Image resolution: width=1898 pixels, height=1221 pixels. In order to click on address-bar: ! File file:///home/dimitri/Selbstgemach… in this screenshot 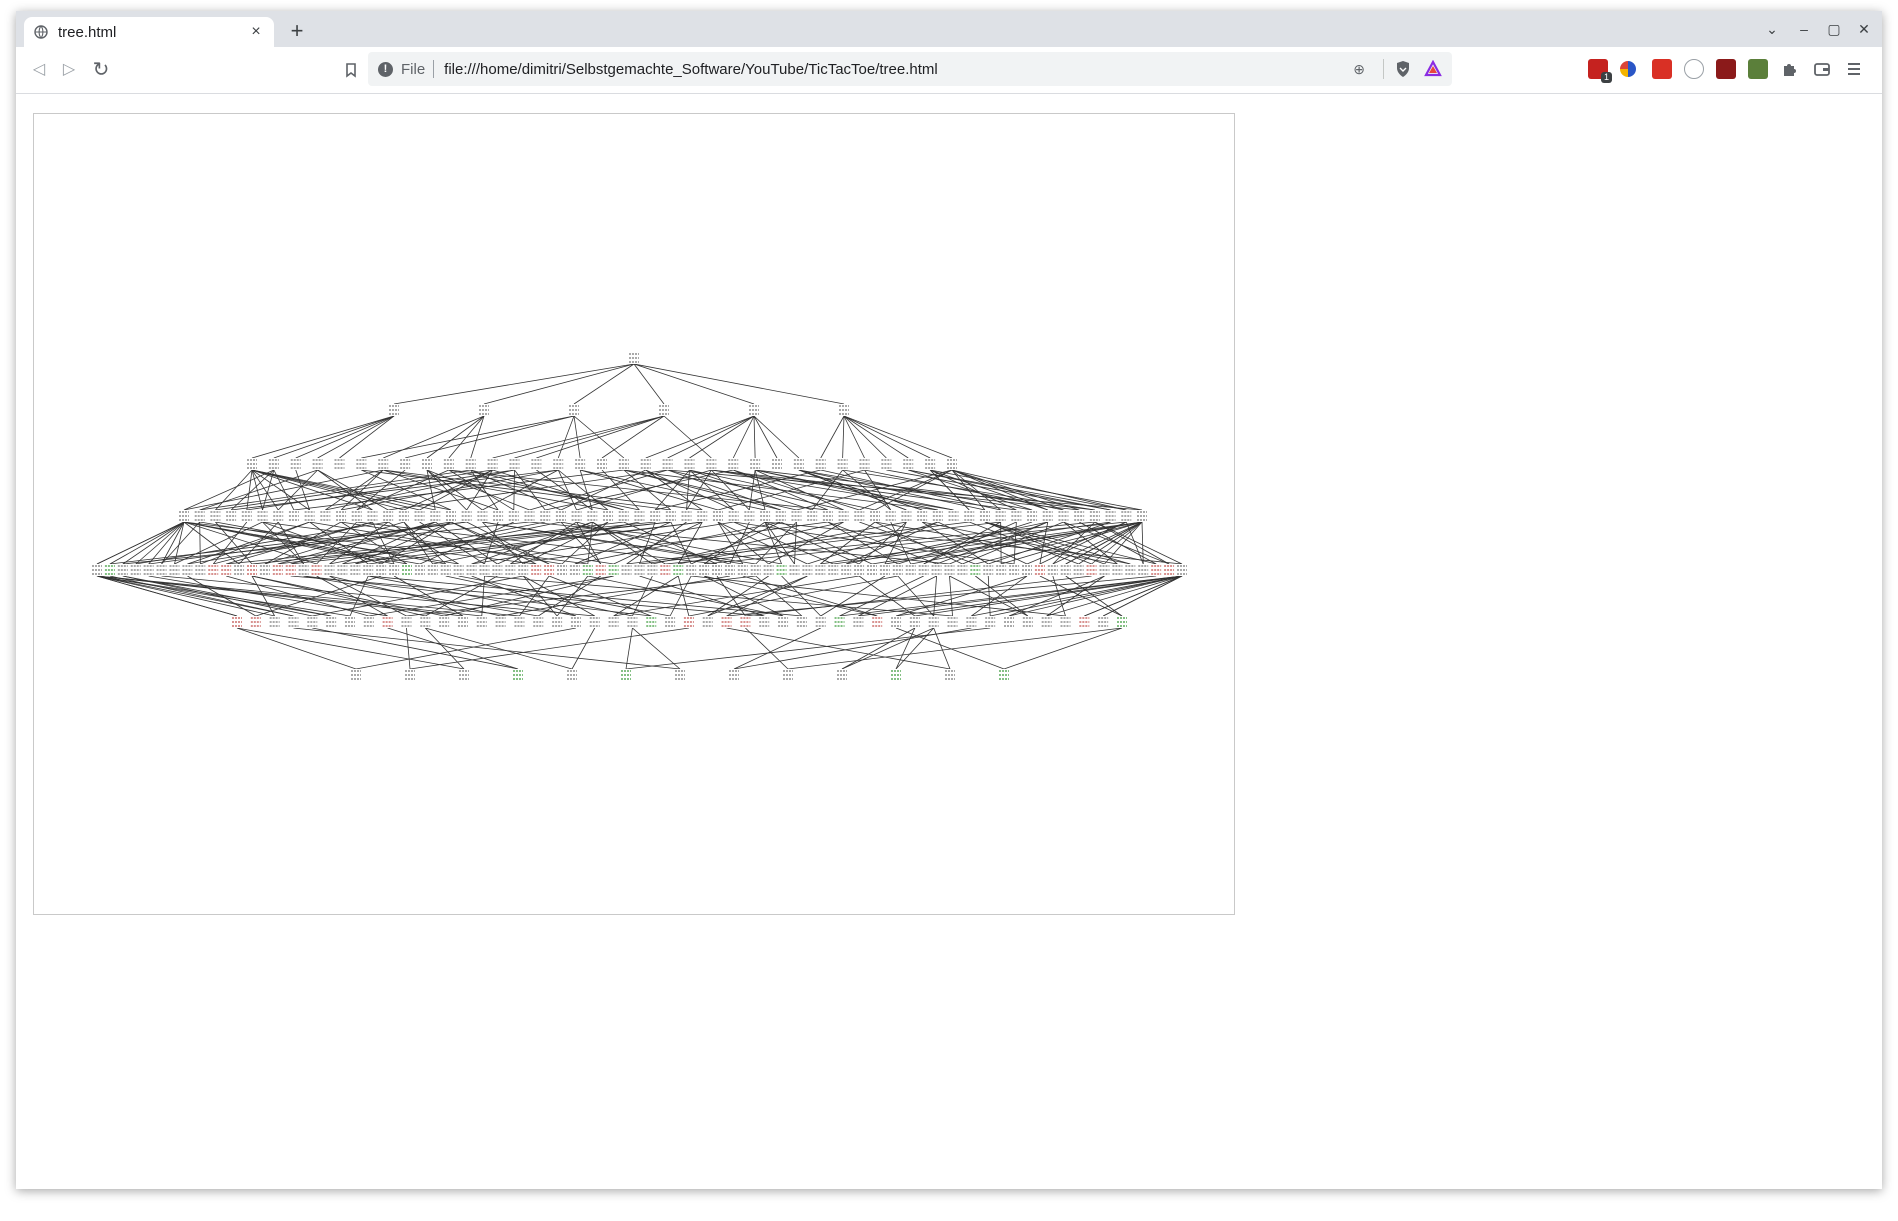, I will do `click(910, 69)`.